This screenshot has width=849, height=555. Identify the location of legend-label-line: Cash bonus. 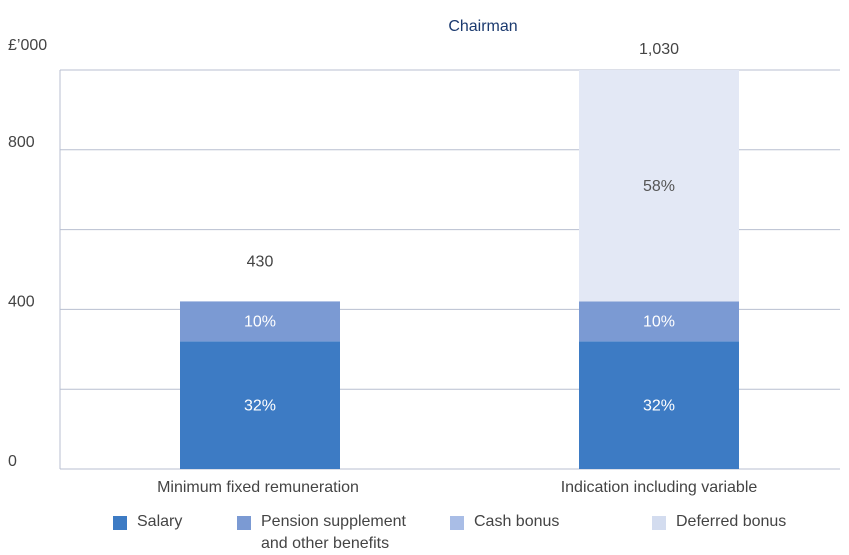
(516, 521).